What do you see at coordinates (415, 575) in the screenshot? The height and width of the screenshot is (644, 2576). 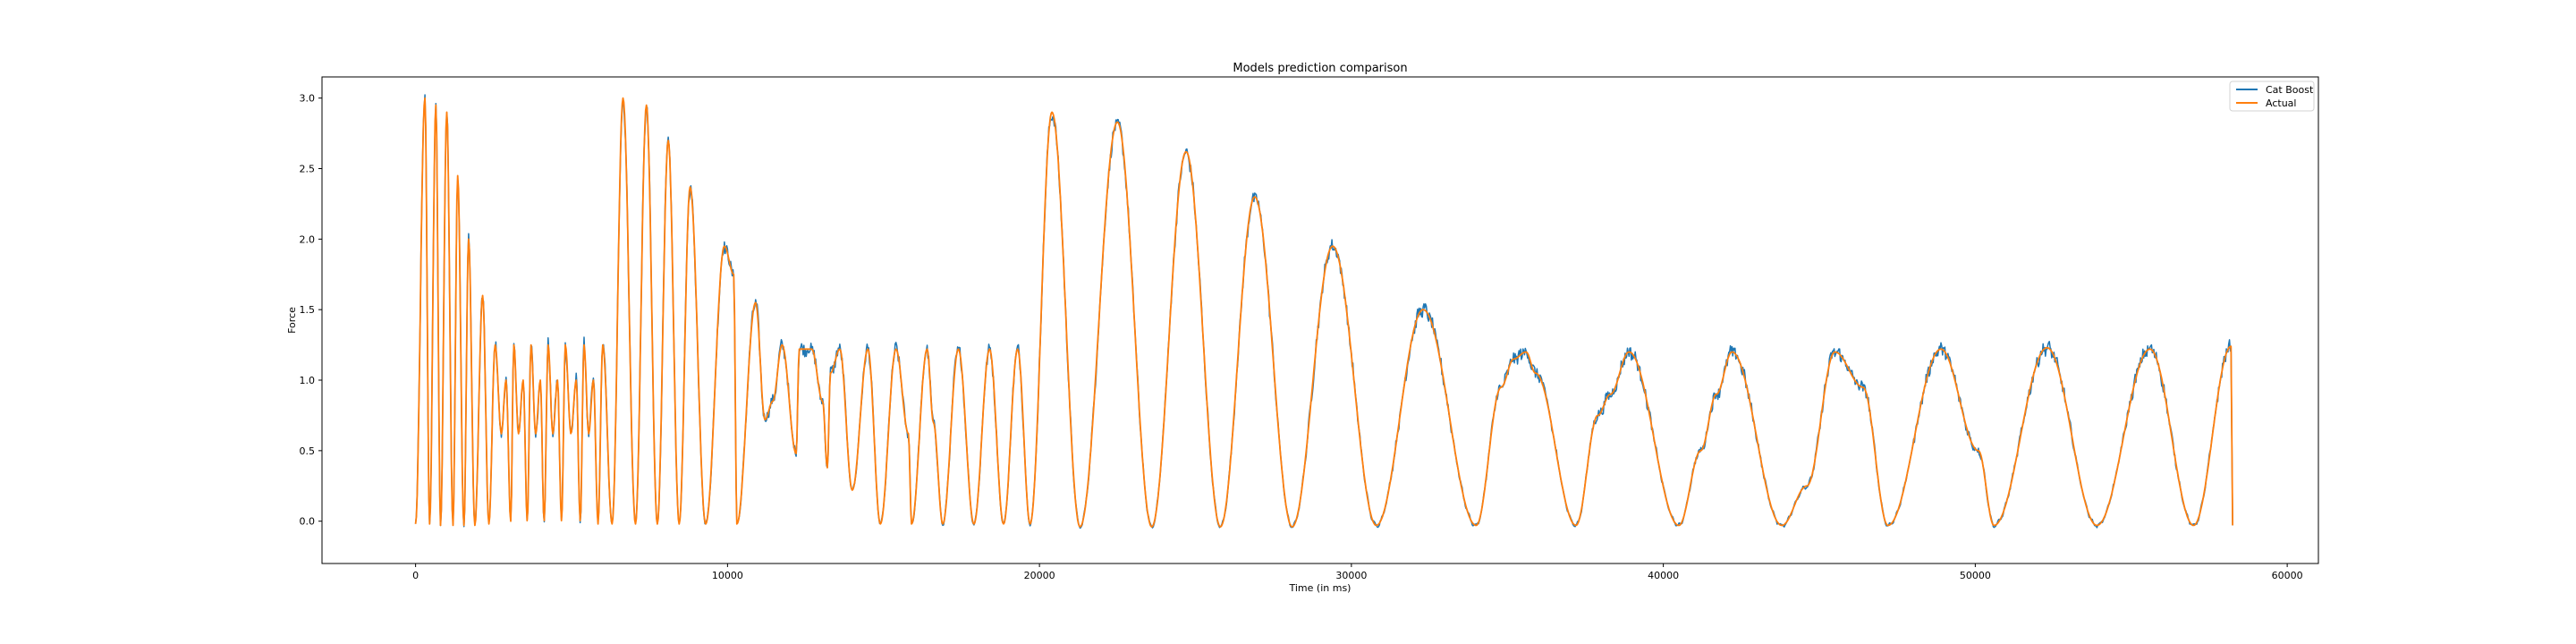 I see `x-tick-label: 0` at bounding box center [415, 575].